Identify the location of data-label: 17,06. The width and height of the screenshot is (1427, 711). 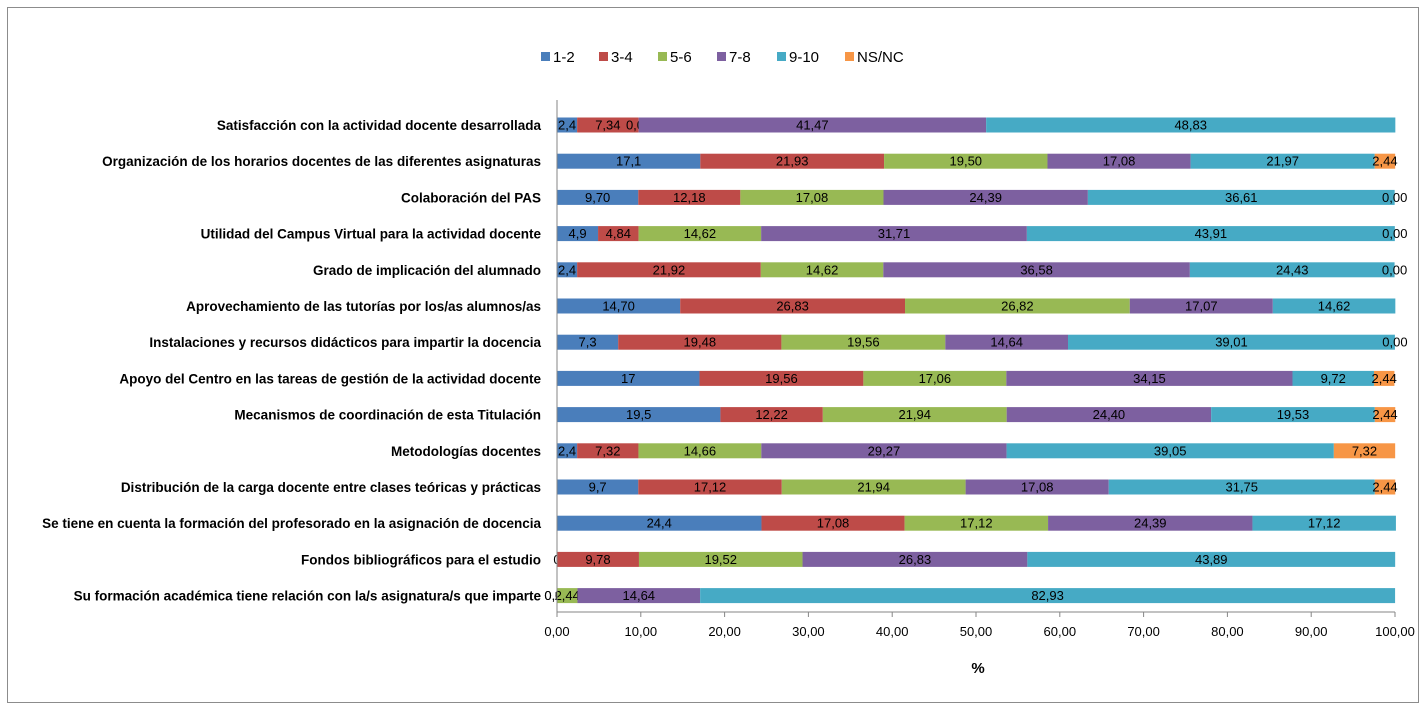
(935, 378).